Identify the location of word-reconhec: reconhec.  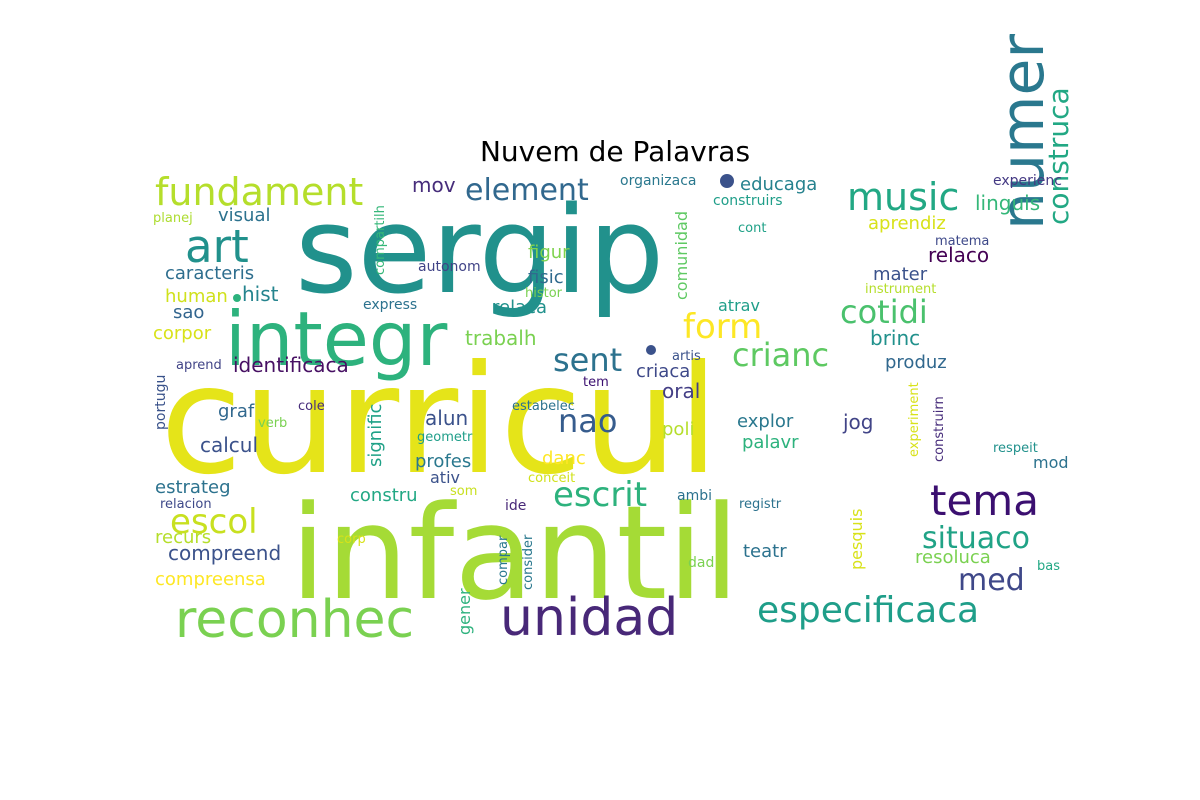
(294, 620).